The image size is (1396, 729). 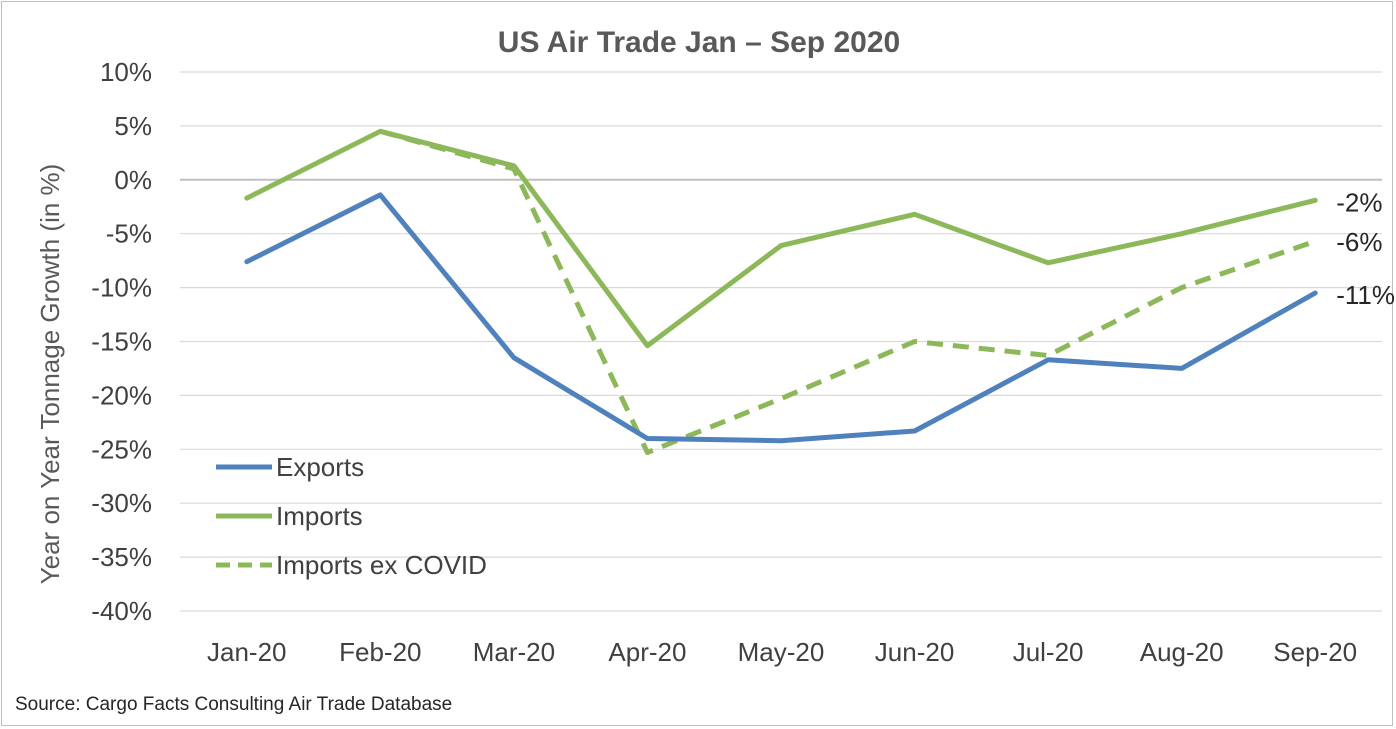 What do you see at coordinates (319, 516) in the screenshot?
I see `legend-label: Imports` at bounding box center [319, 516].